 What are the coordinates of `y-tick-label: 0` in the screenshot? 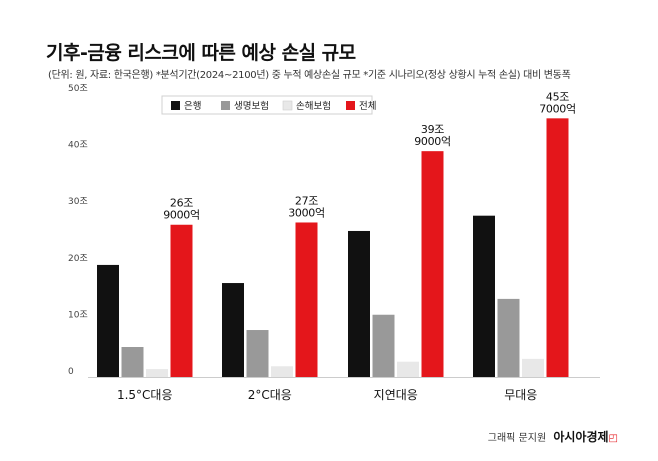 It's located at (71, 372).